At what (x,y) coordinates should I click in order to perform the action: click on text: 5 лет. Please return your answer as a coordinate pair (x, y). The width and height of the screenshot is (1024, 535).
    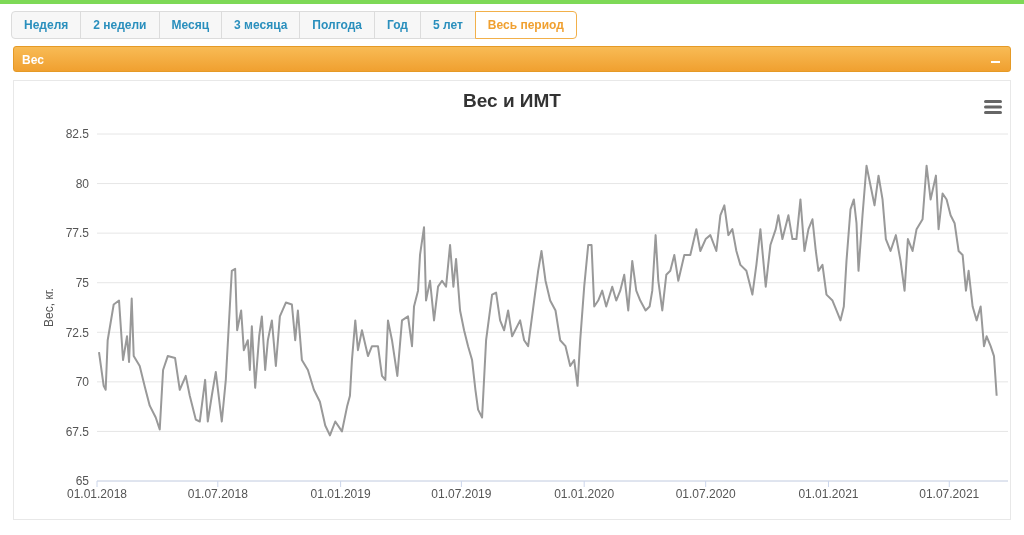
    Looking at the image, I should click on (447, 25).